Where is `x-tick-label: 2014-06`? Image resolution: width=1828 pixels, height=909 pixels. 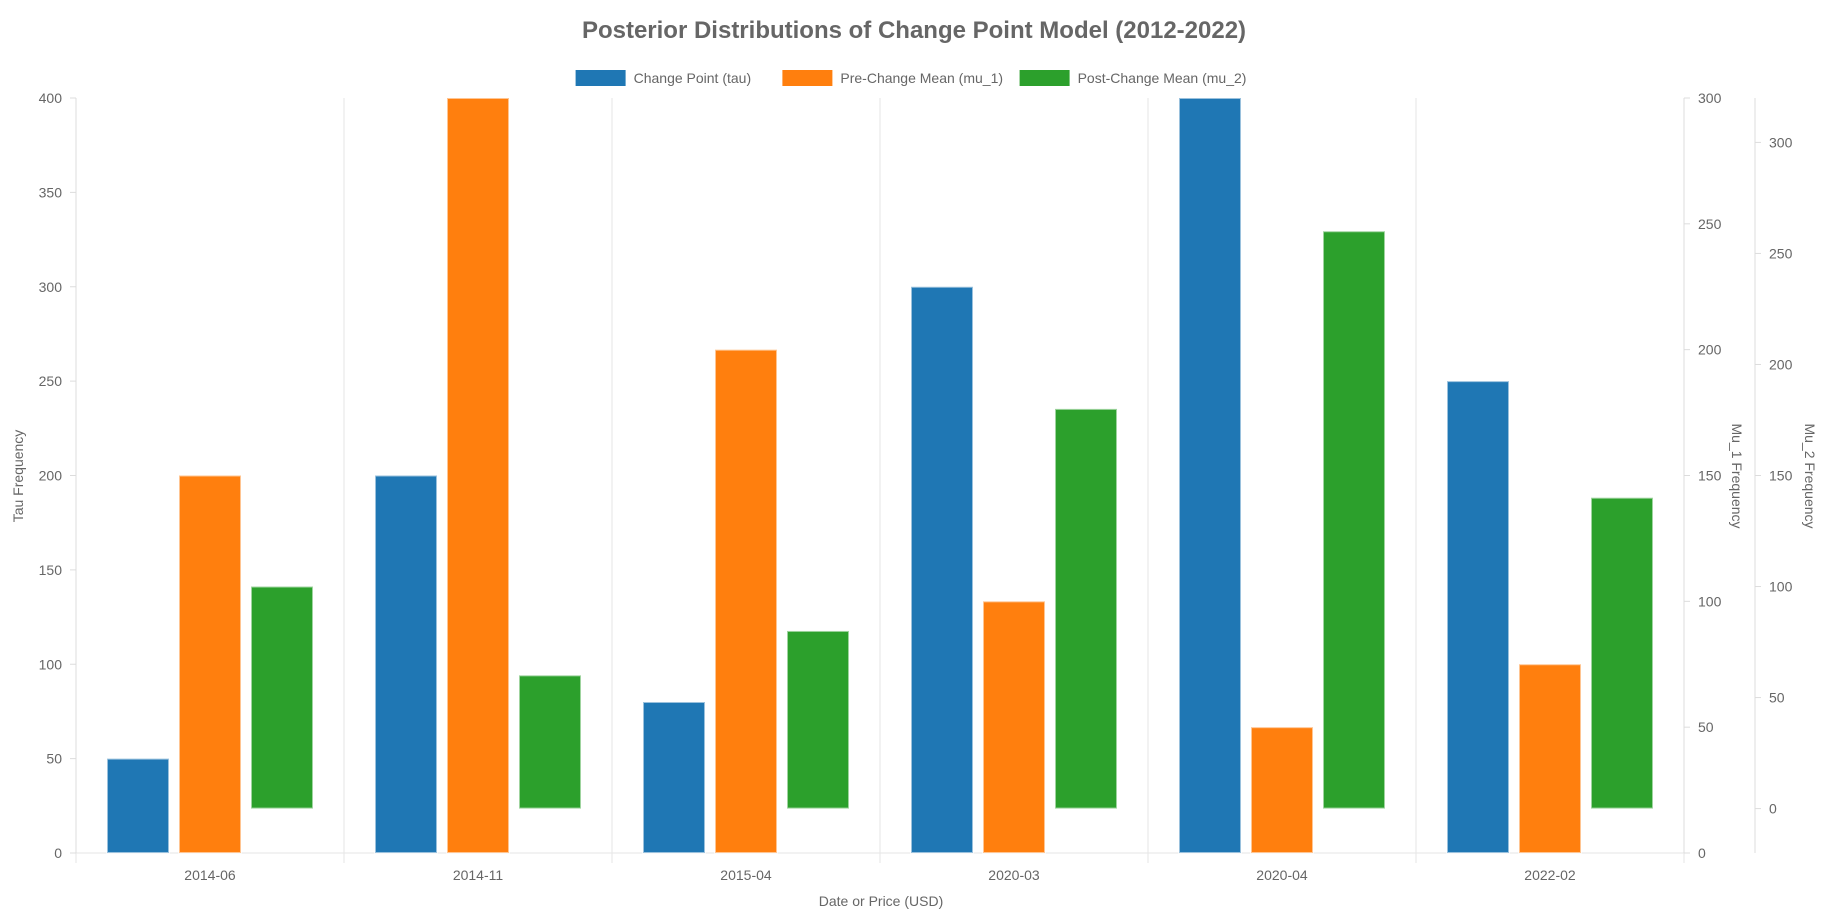
x-tick-label: 2014-06 is located at coordinates (210, 875).